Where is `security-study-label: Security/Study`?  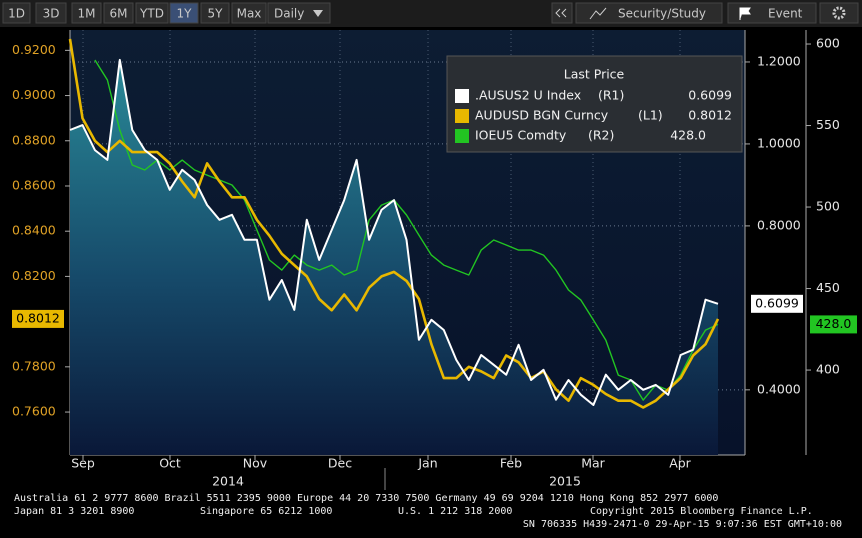
security-study-label: Security/Study is located at coordinates (662, 14).